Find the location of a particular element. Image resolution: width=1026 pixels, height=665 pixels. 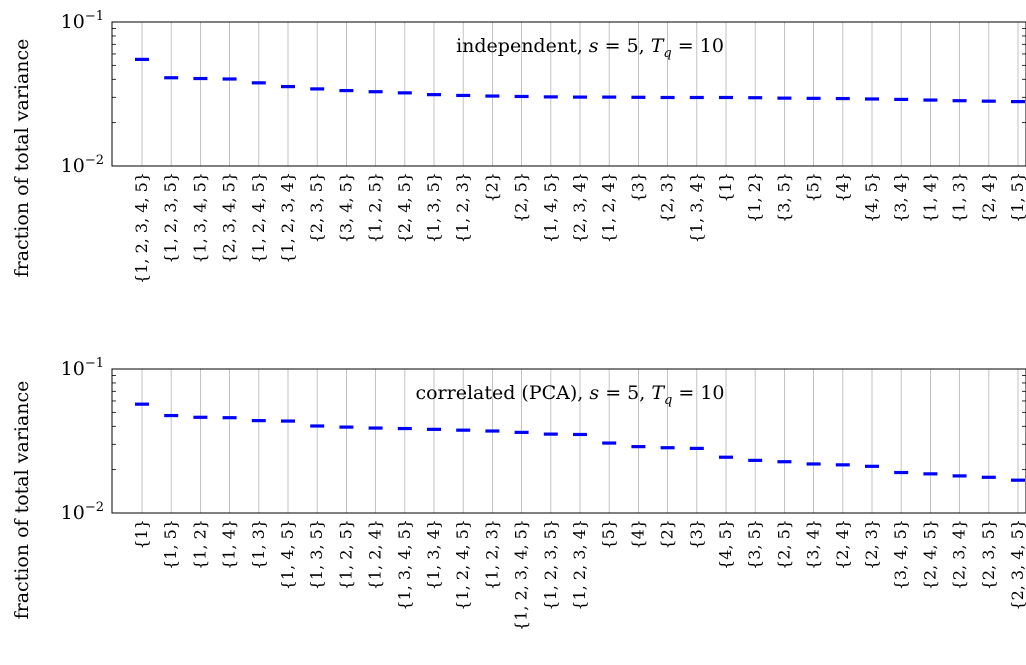

chart-independent-annotation: independent, s = 5, Tq = 10 is located at coordinates (590, 48).